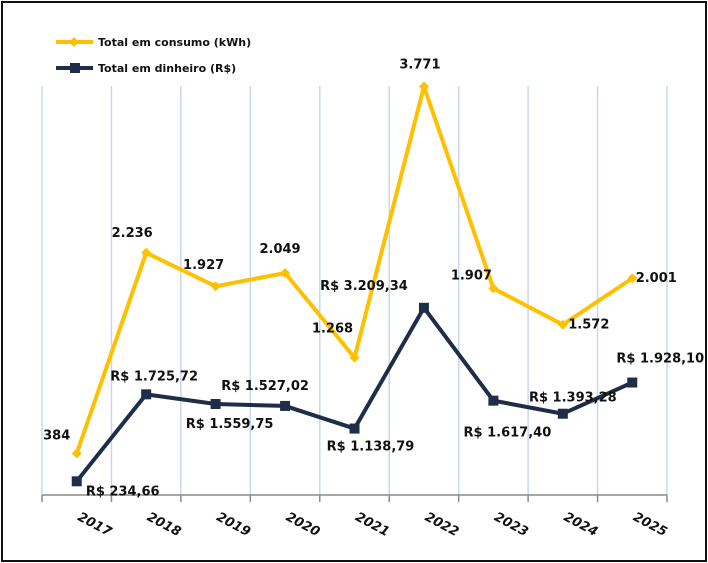 This screenshot has height=563, width=708. What do you see at coordinates (511, 525) in the screenshot?
I see `x-tick-label: 2023` at bounding box center [511, 525].